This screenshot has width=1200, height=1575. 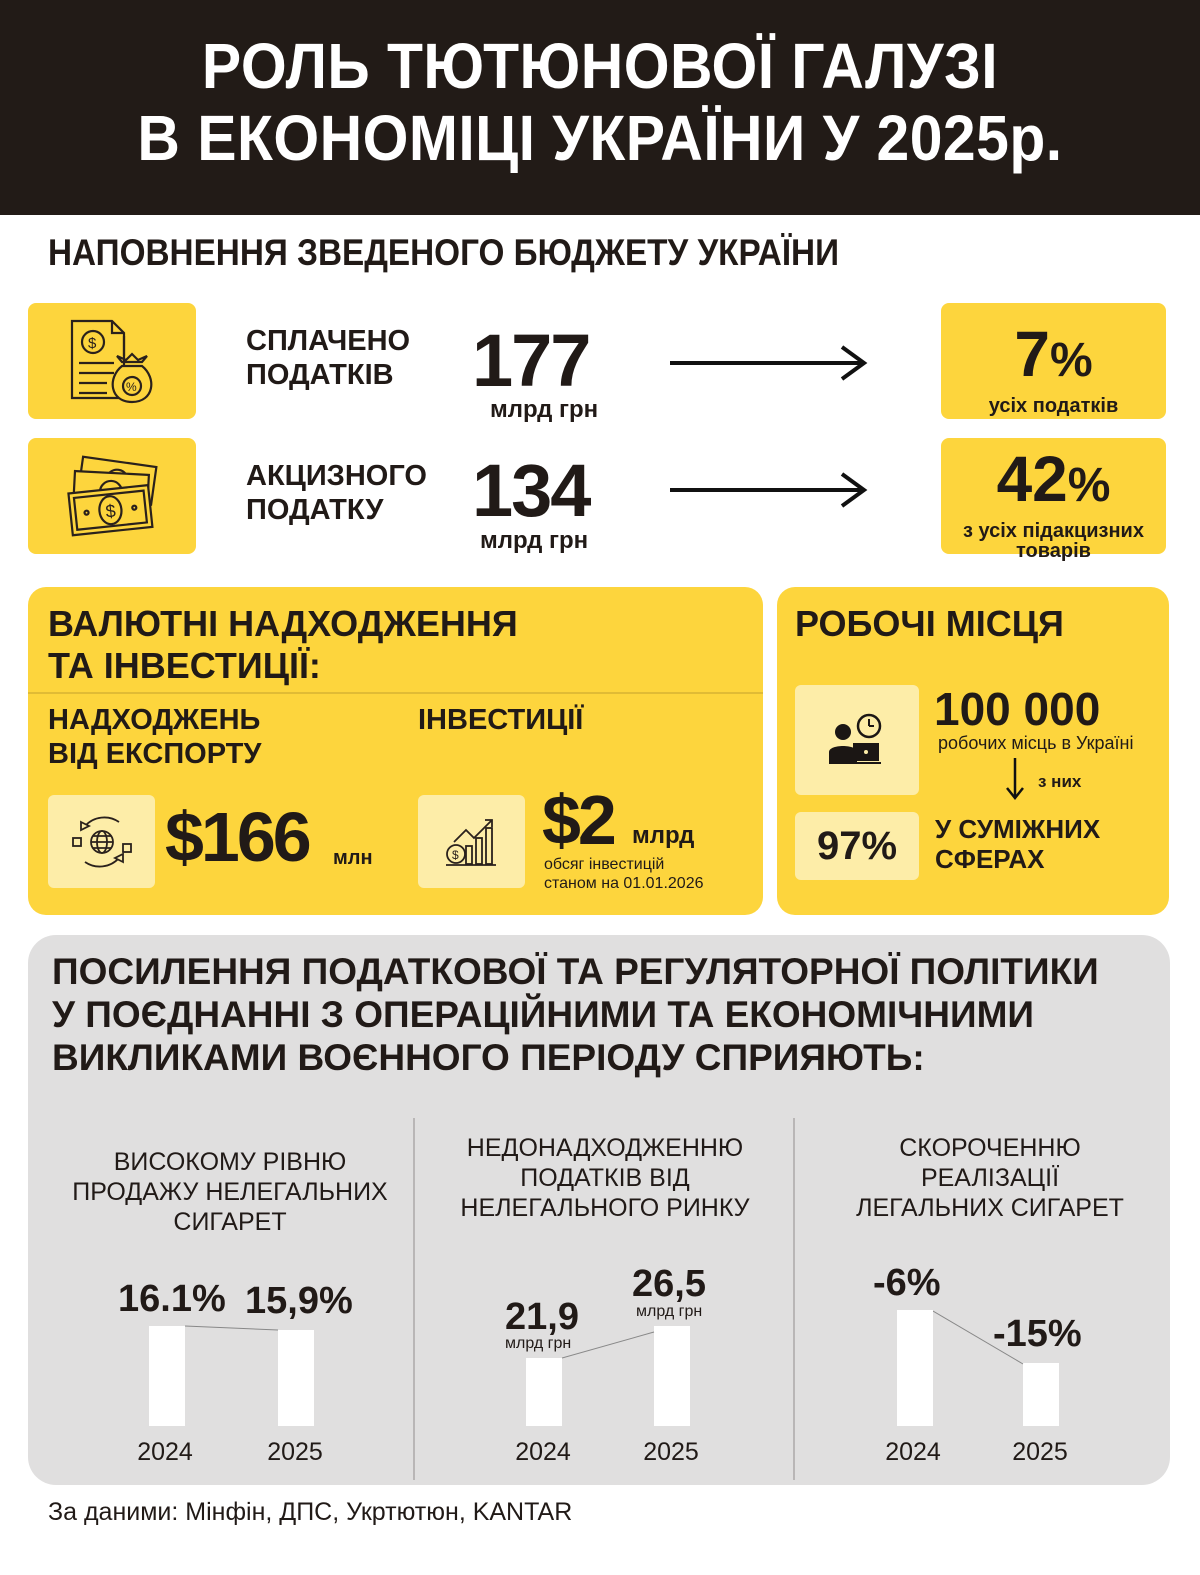 I want to click on currency-divider, so click(x=395, y=693).